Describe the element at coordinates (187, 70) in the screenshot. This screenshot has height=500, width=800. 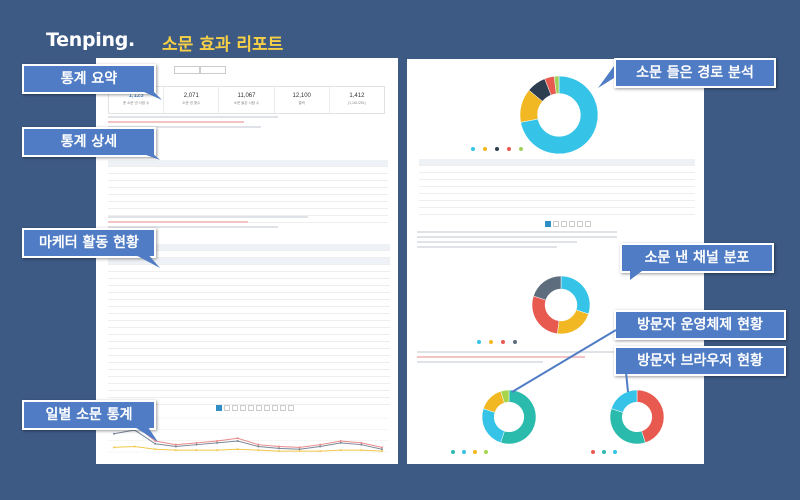
I see `start-date-input` at that location.